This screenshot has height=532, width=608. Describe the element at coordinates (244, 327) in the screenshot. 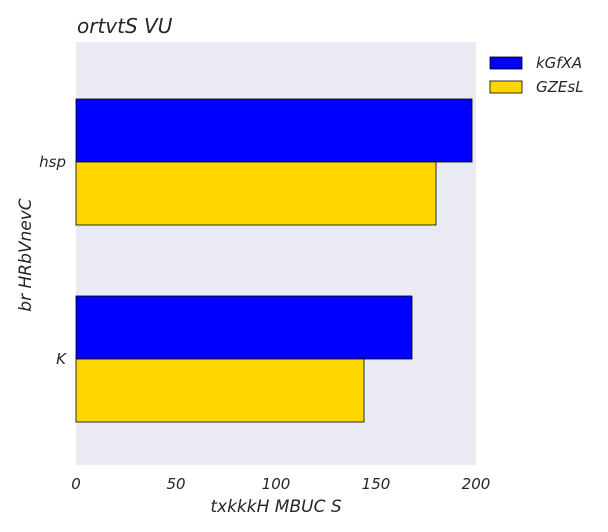

I see `bar-kGfXA-K` at that location.